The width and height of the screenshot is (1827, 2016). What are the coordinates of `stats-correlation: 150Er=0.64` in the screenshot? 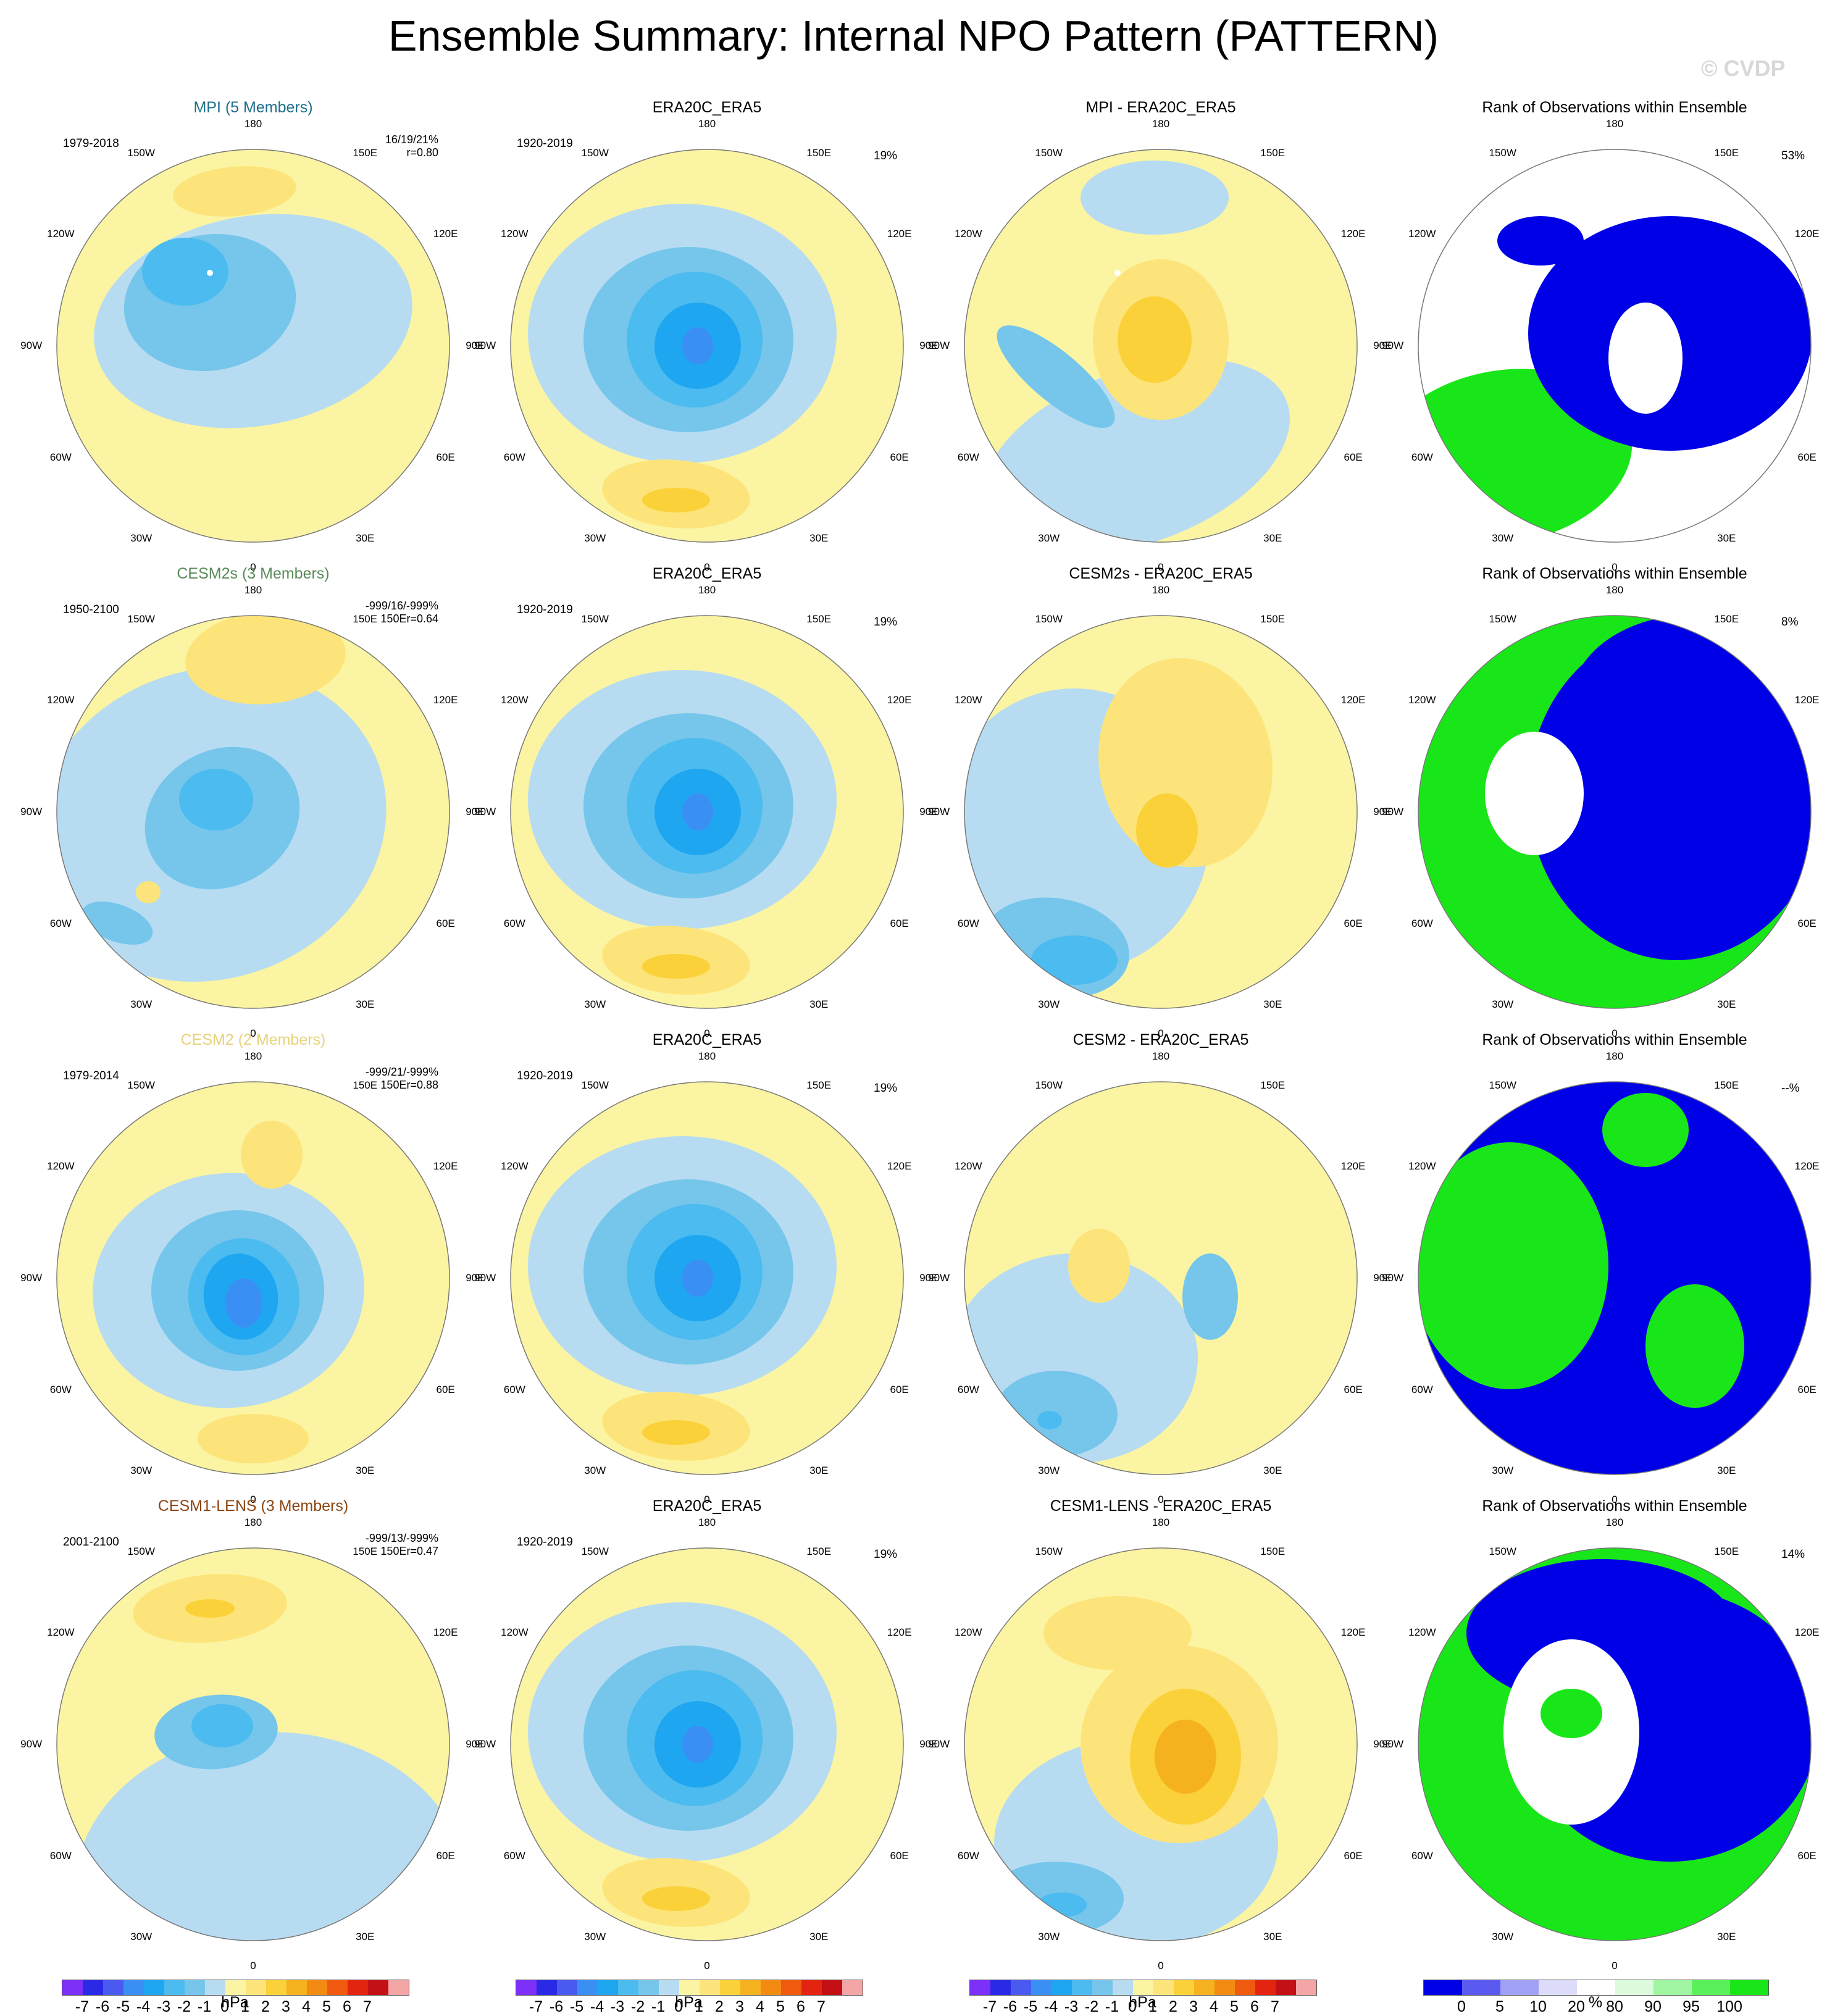 It's located at (409, 619).